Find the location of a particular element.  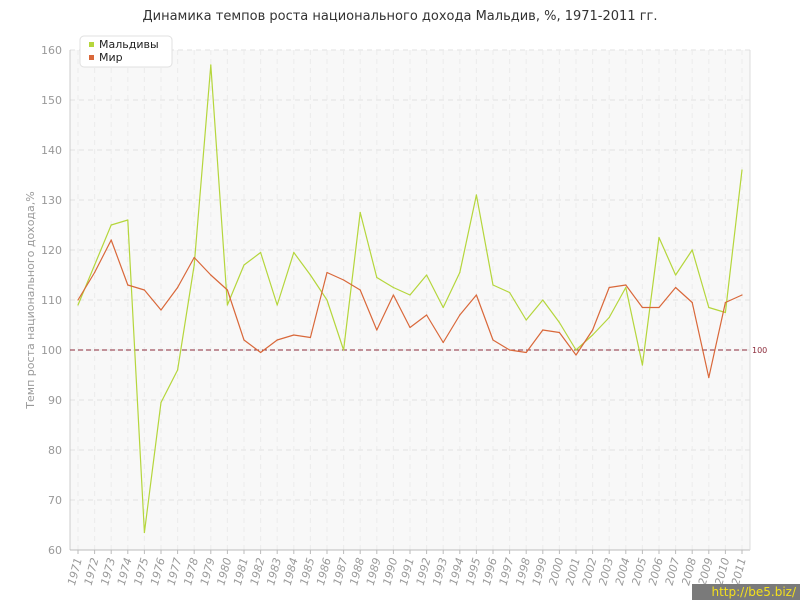

y-tick-label: 80 is located at coordinates (55, 450).